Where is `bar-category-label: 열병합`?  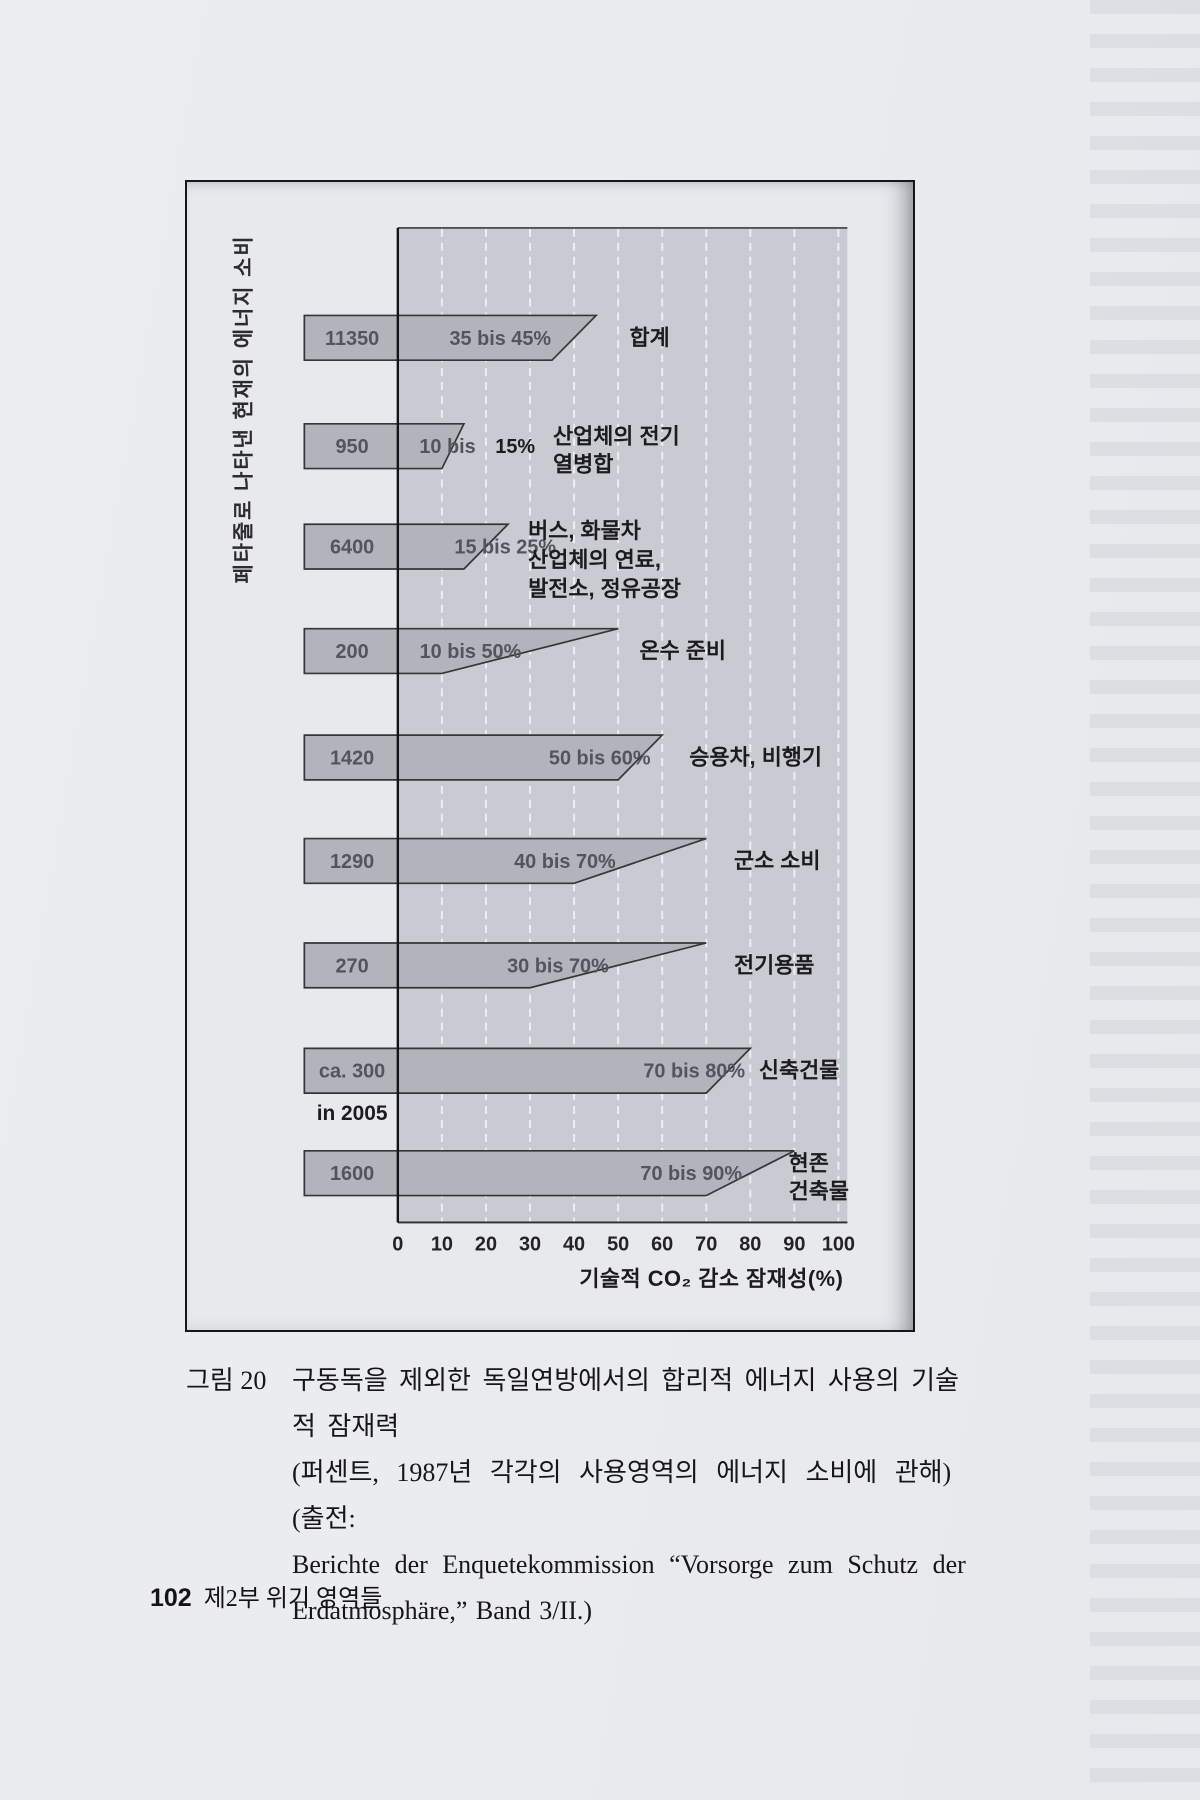
bar-category-label: 열병합 is located at coordinates (583, 464).